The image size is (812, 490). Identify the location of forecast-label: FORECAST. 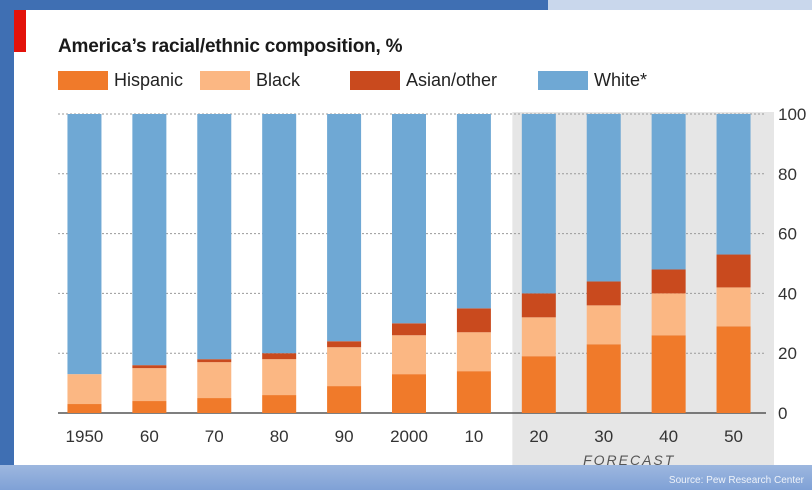
(629, 458).